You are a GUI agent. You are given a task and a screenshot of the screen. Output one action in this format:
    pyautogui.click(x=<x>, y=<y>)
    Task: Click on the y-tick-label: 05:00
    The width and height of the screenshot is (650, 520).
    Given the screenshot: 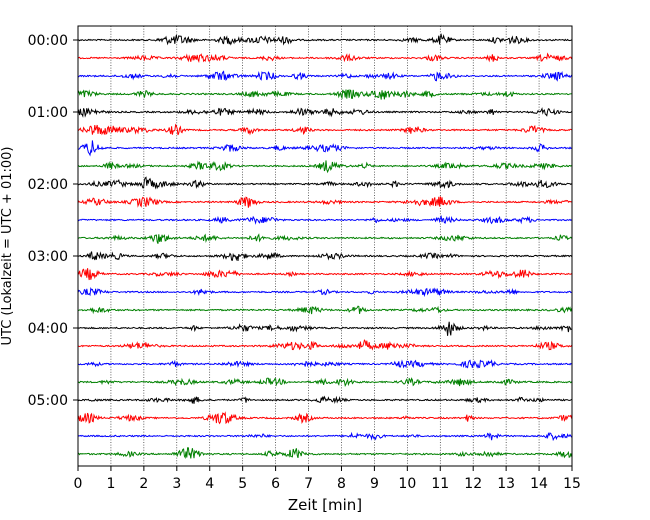 What is the action you would take?
    pyautogui.click(x=48, y=401)
    